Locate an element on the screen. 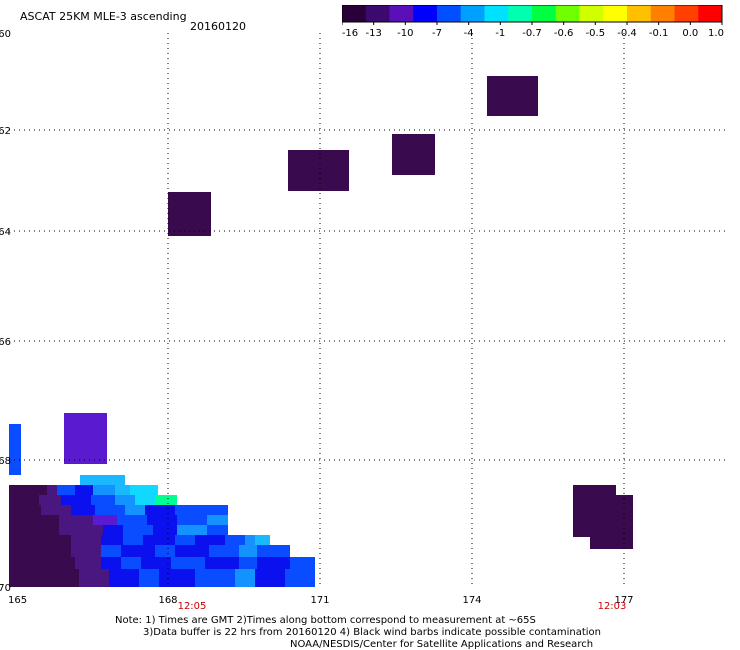 This screenshot has width=740, height=650. colorbar-tick-label: -0.1 is located at coordinates (659, 33).